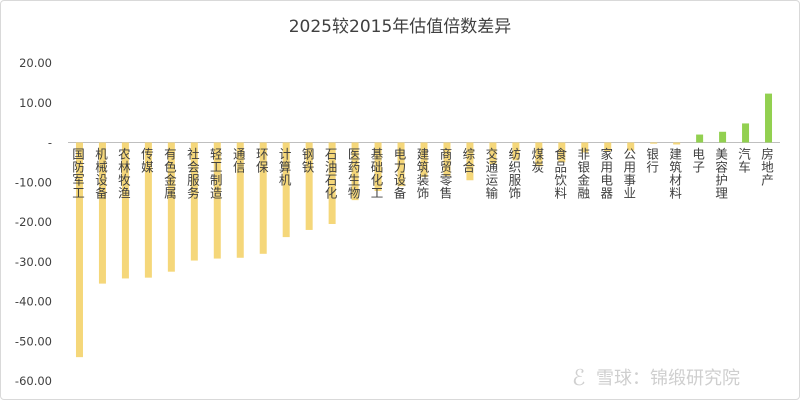 The height and width of the screenshot is (400, 800). I want to click on category-label: 基础化工, so click(377, 174).